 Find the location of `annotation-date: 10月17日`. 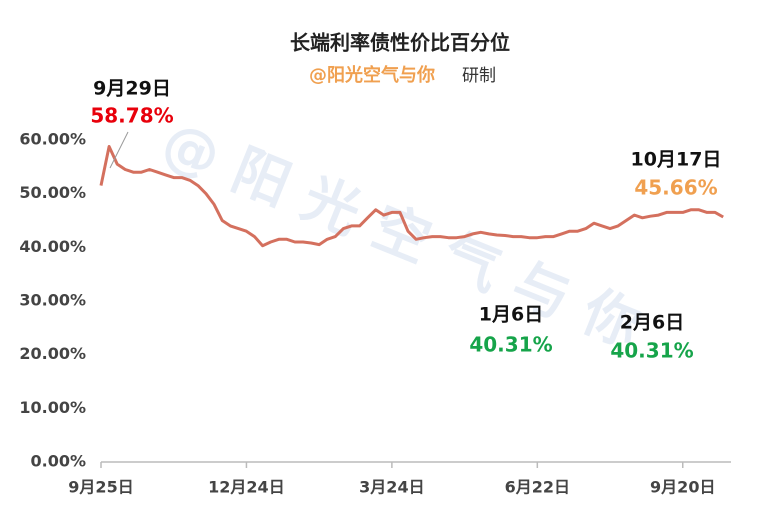

annotation-date: 10月17日 is located at coordinates (676, 160).